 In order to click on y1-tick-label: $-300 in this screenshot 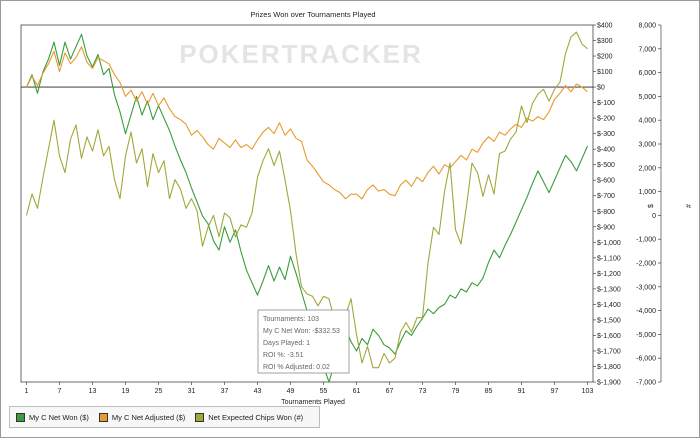, I will do `click(606, 134)`.